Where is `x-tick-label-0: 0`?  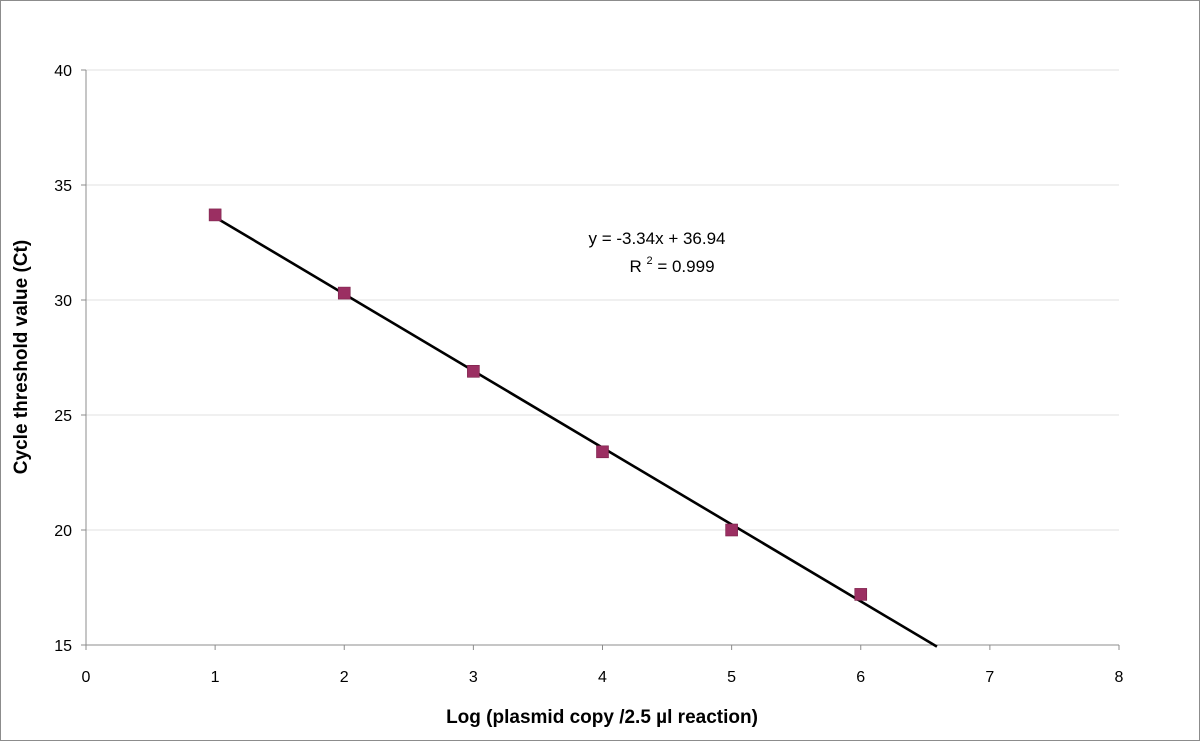
x-tick-label-0: 0 is located at coordinates (86, 677).